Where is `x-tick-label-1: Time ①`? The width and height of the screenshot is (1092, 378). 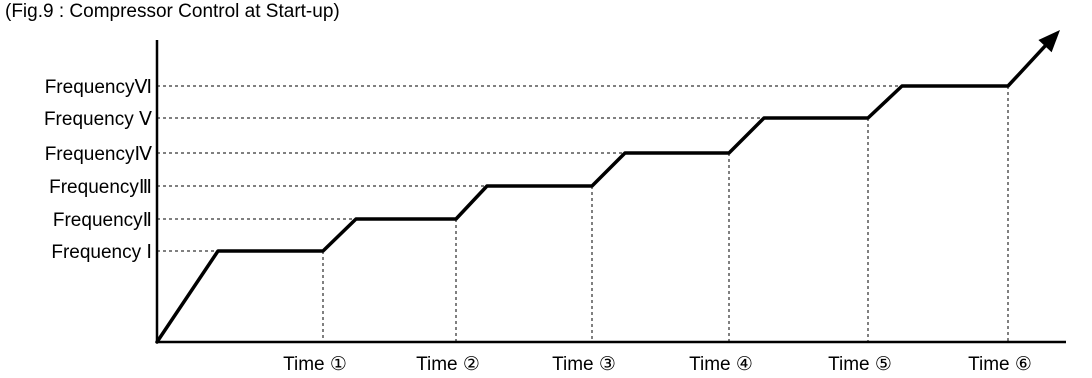
x-tick-label-1: Time ① is located at coordinates (315, 364).